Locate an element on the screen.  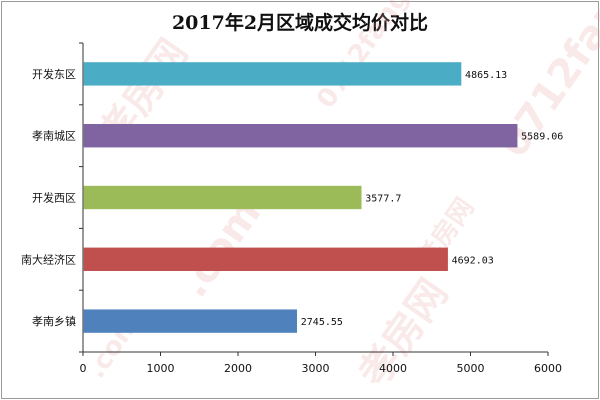
x-tick-label: 2000 is located at coordinates (238, 368).